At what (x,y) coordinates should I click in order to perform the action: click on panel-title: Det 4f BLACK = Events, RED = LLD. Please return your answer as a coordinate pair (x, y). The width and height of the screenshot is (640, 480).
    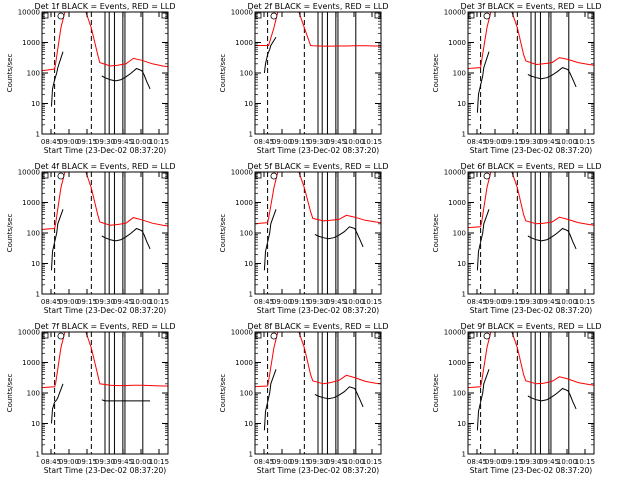
    Looking at the image, I should click on (104, 166).